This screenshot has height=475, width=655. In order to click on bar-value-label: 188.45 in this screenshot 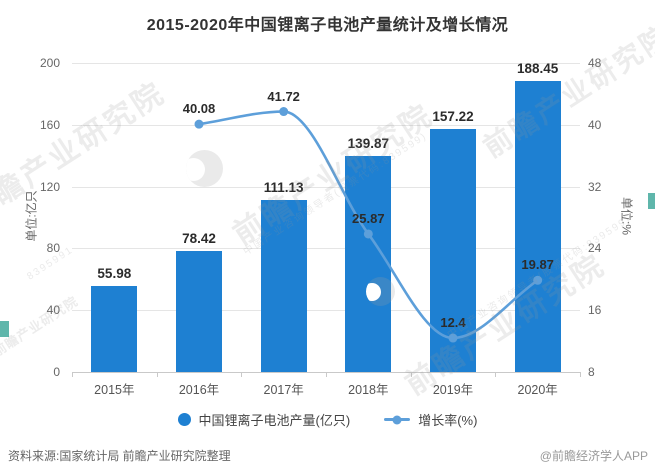, I will do `click(538, 68)`.